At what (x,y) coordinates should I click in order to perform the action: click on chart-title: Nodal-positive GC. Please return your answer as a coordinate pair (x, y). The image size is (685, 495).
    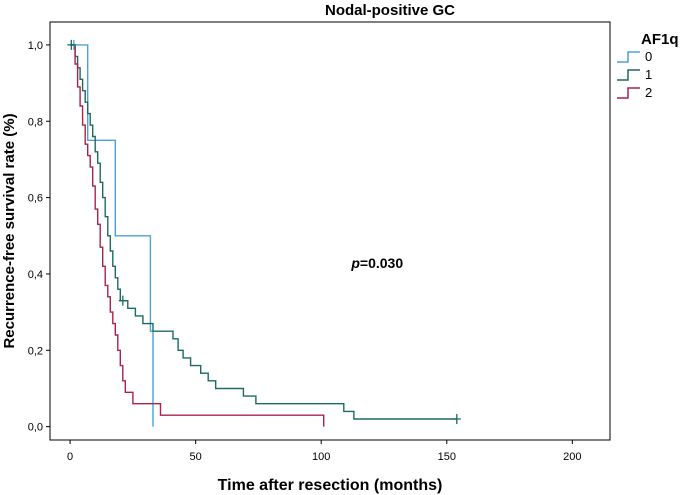
    Looking at the image, I should click on (390, 10).